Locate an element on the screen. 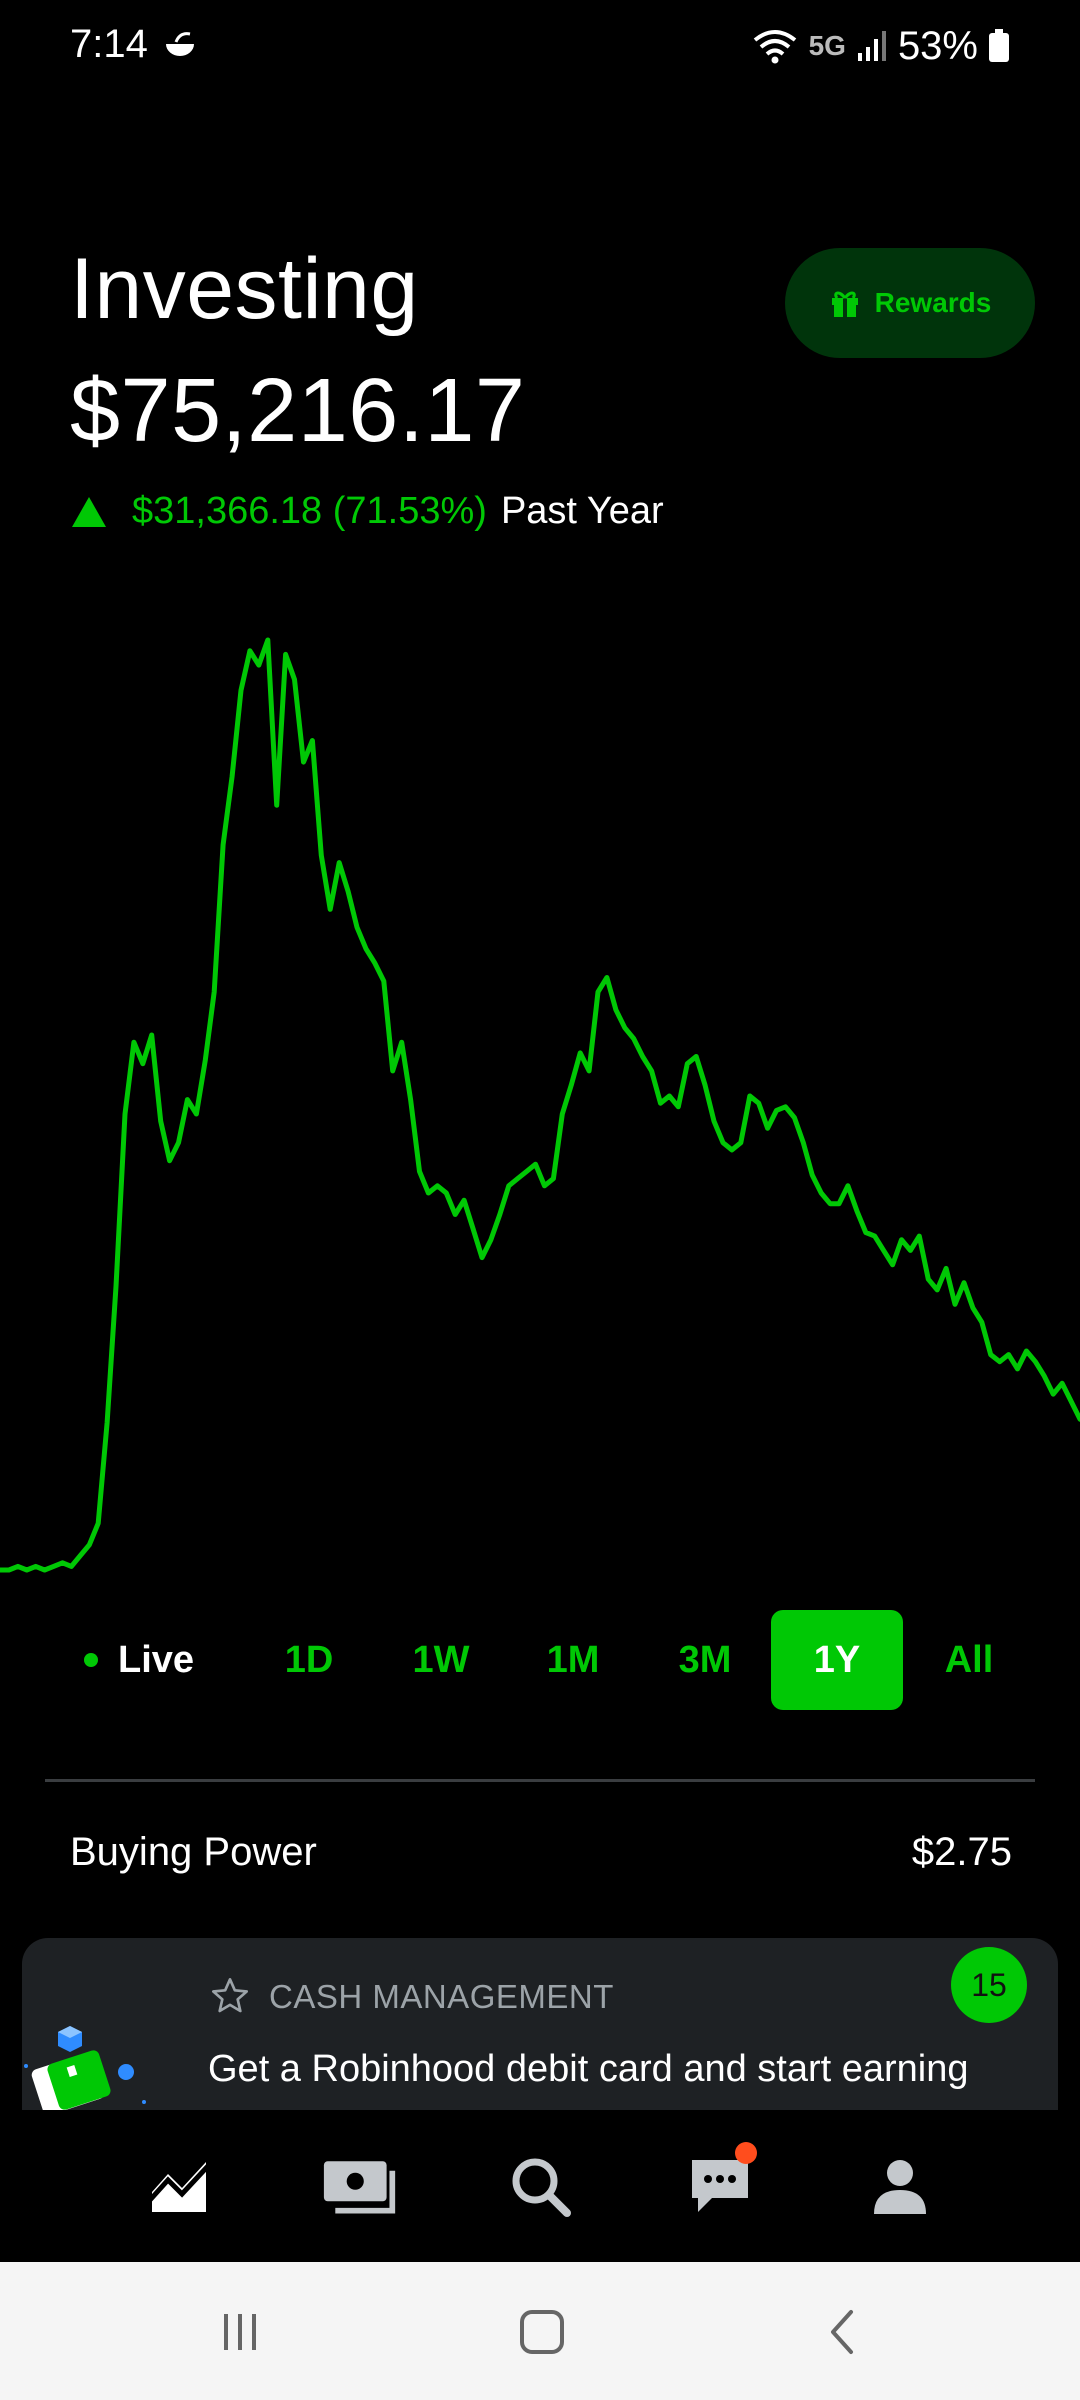 This screenshot has width=1080, height=2400. range-1m-button: 1M is located at coordinates (573, 1660).